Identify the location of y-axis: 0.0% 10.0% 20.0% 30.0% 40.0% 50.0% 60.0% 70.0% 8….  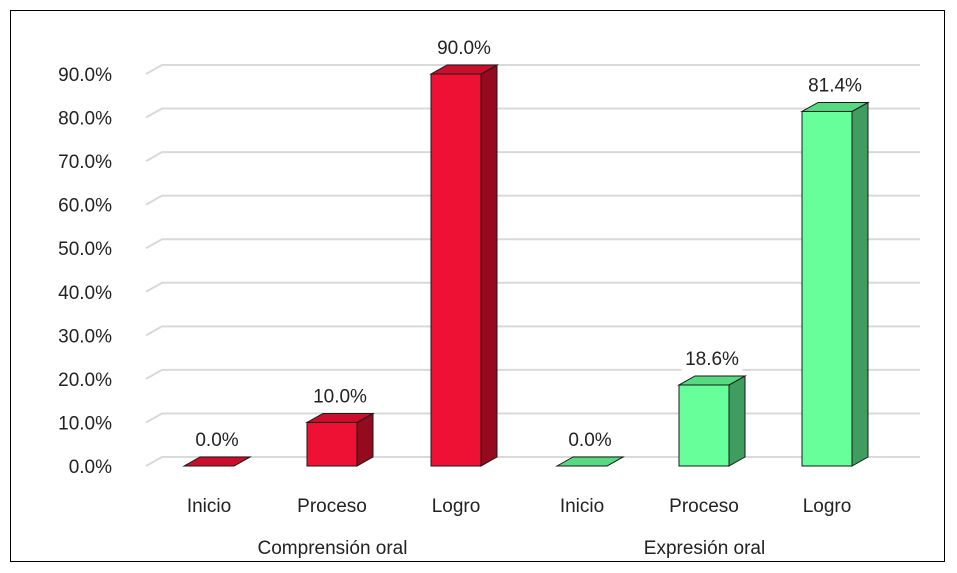
(85, 271).